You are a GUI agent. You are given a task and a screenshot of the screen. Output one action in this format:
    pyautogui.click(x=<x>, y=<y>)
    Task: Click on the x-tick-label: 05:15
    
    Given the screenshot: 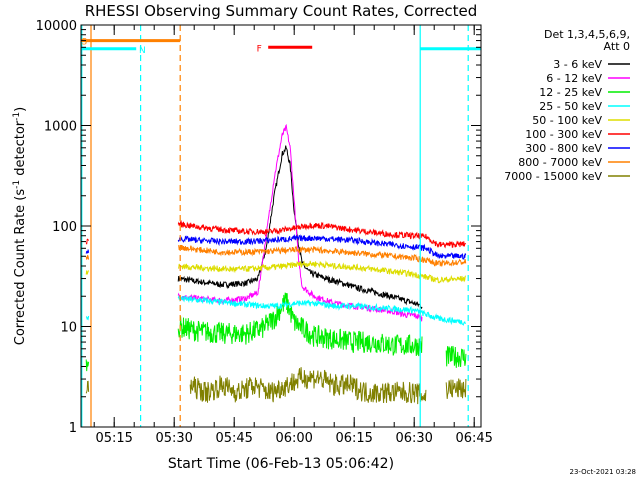 What is the action you would take?
    pyautogui.click(x=113, y=438)
    